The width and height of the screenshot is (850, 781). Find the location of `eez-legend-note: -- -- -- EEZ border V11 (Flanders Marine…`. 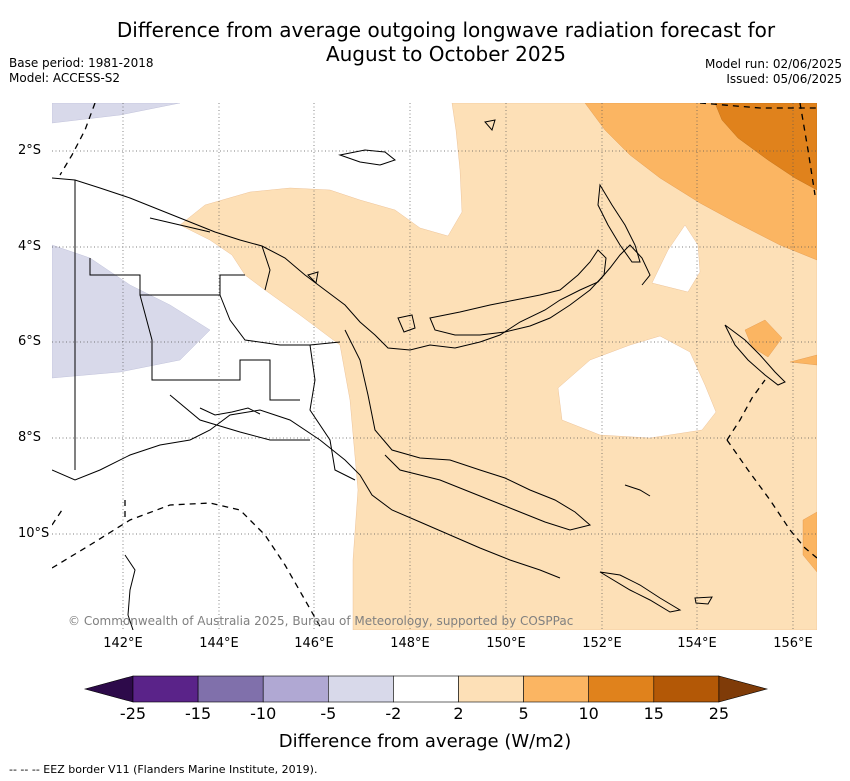

eez-legend-note: -- -- -- EEZ border V11 (Flanders Marine… is located at coordinates (163, 769).